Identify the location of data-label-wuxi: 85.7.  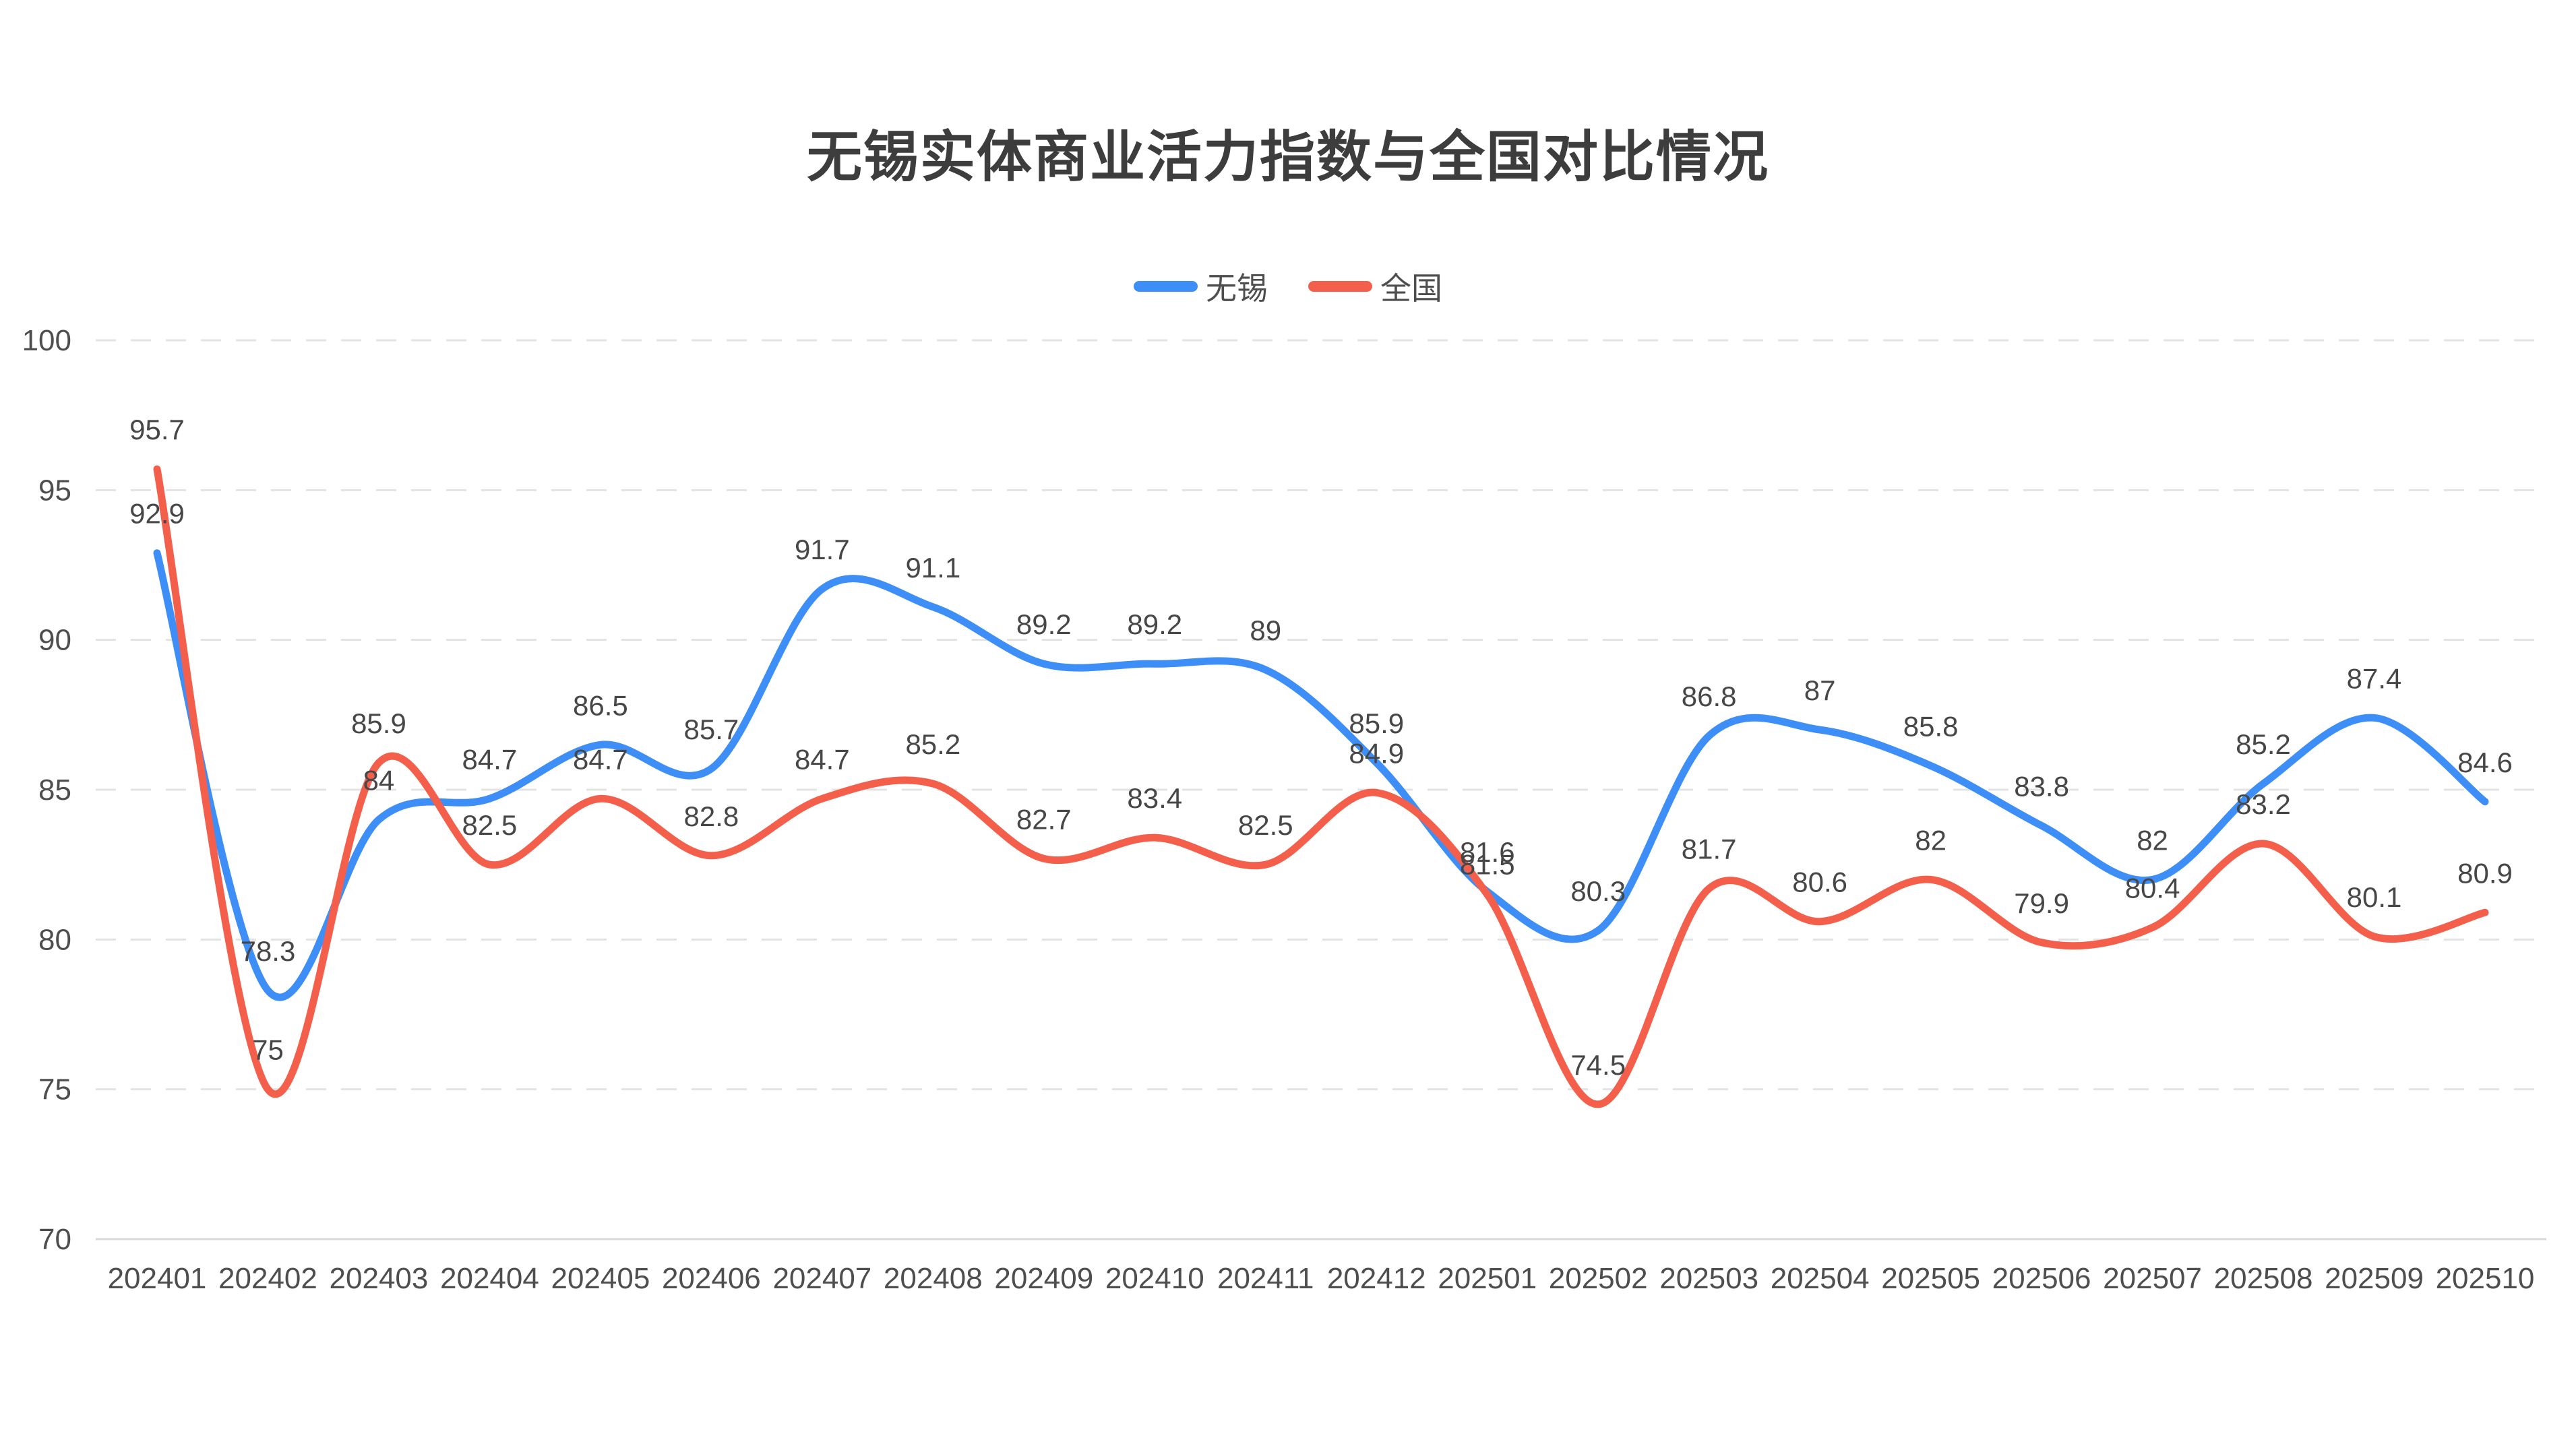
(712, 729).